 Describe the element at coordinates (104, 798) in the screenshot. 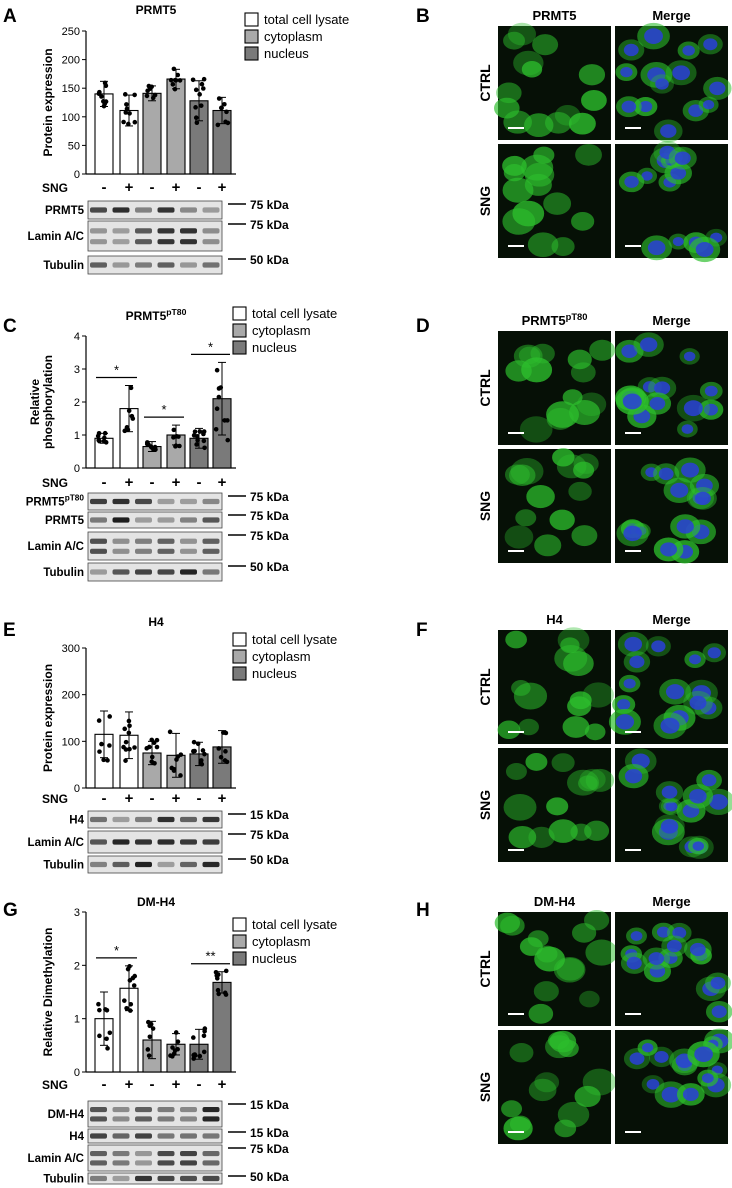

I see `sng-sign: -` at that location.